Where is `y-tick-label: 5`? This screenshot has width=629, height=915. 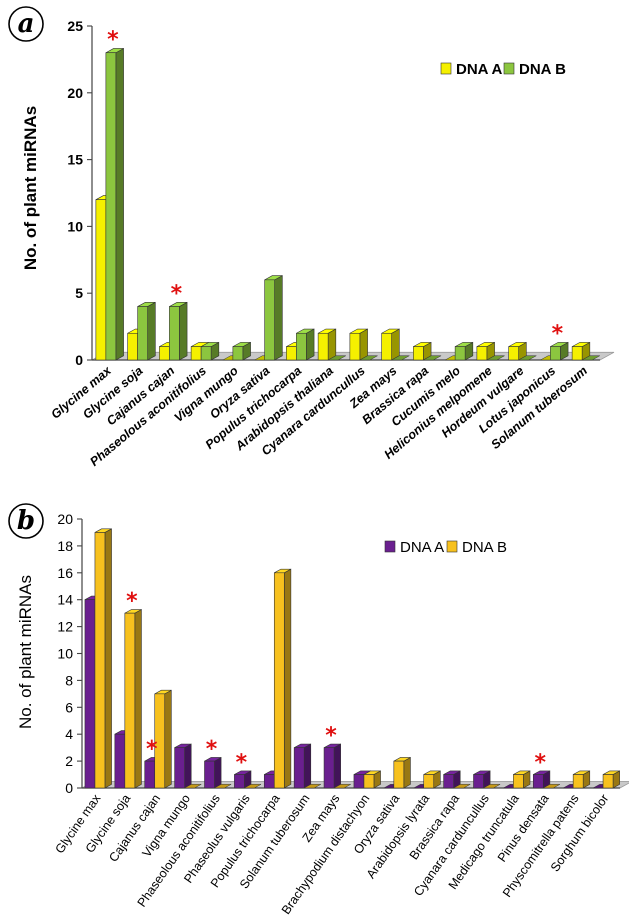 y-tick-label: 5 is located at coordinates (79, 293).